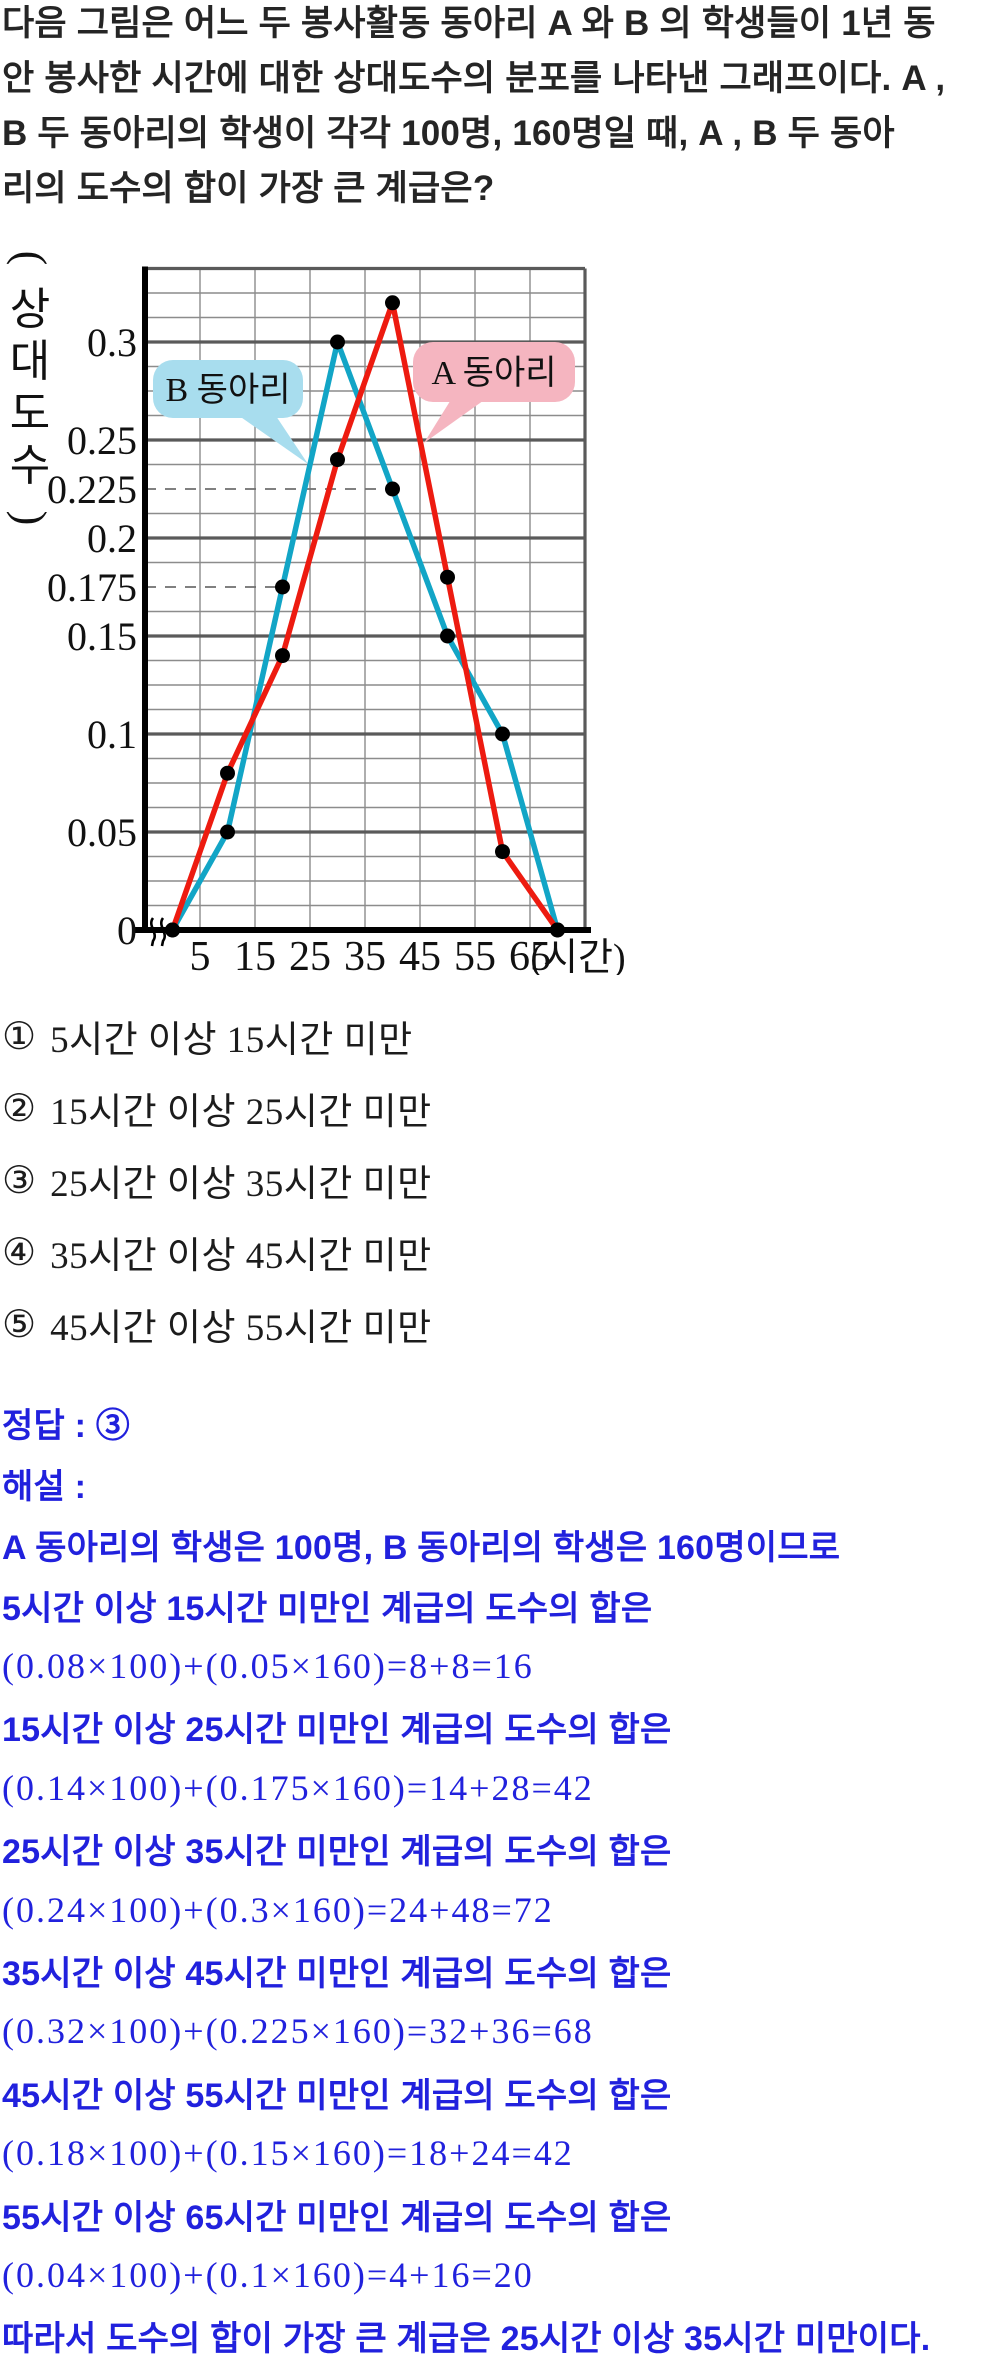 Image resolution: width=993 pixels, height=2359 pixels. What do you see at coordinates (112, 734) in the screenshot?
I see `y-tick-label: 0.1` at bounding box center [112, 734].